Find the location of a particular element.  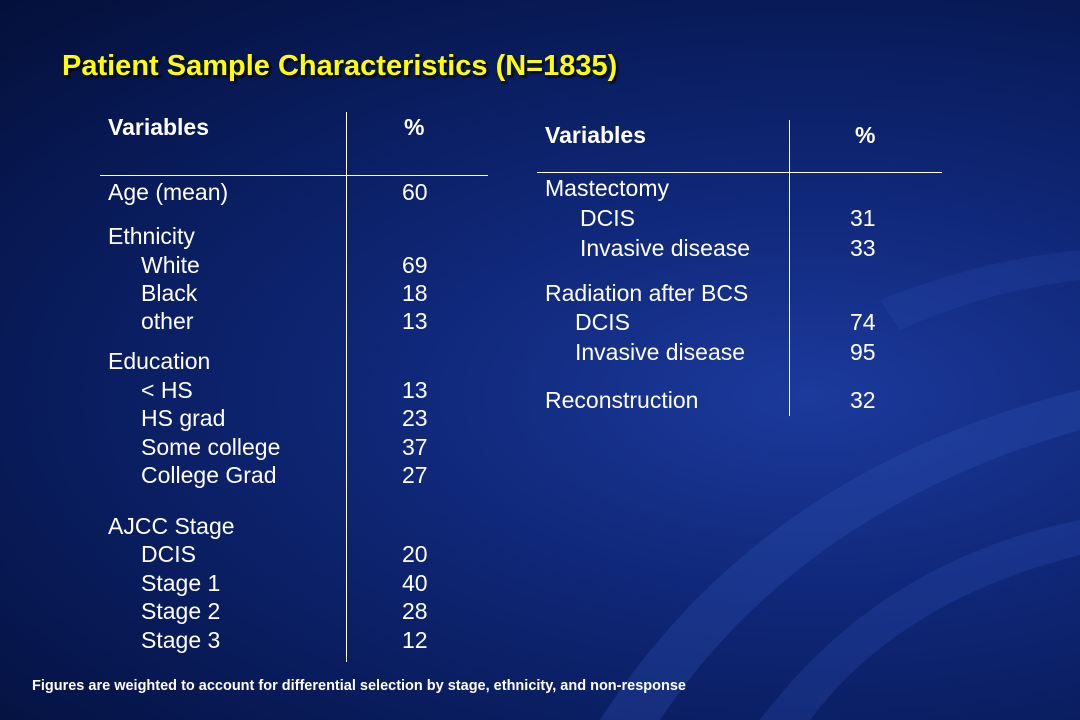

row-label: Stage 1 is located at coordinates (181, 583).